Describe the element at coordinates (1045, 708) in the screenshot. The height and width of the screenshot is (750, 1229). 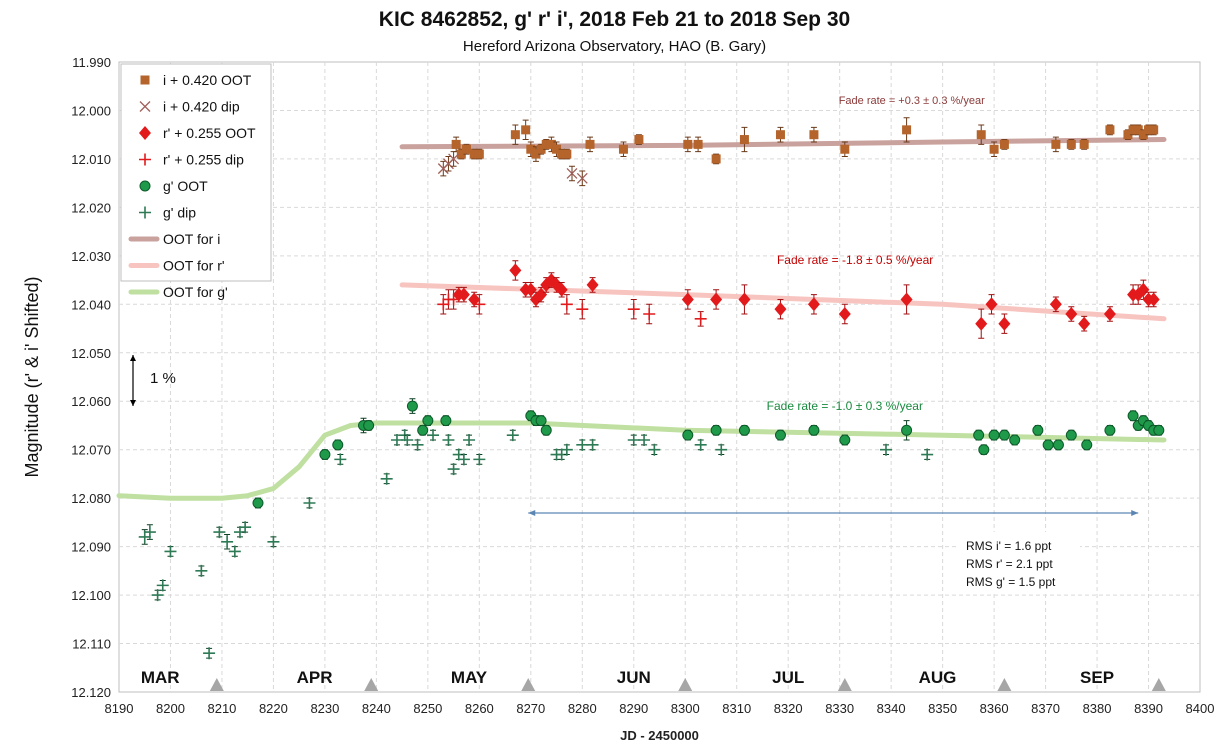
I see `x-tick-label: 8370` at that location.